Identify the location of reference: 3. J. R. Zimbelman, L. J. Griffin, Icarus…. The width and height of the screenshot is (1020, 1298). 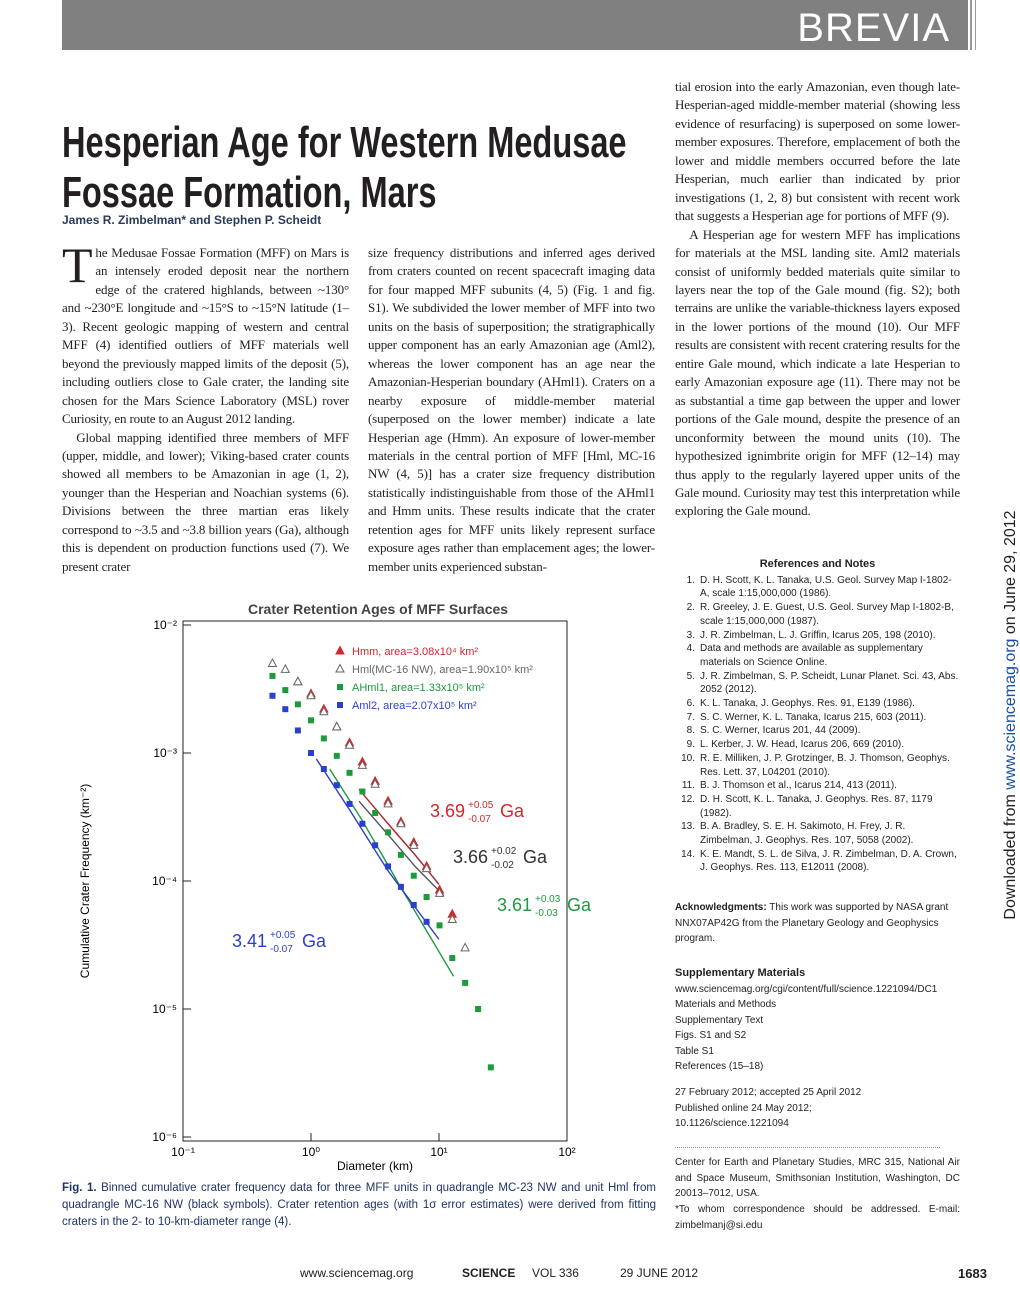
(817, 636).